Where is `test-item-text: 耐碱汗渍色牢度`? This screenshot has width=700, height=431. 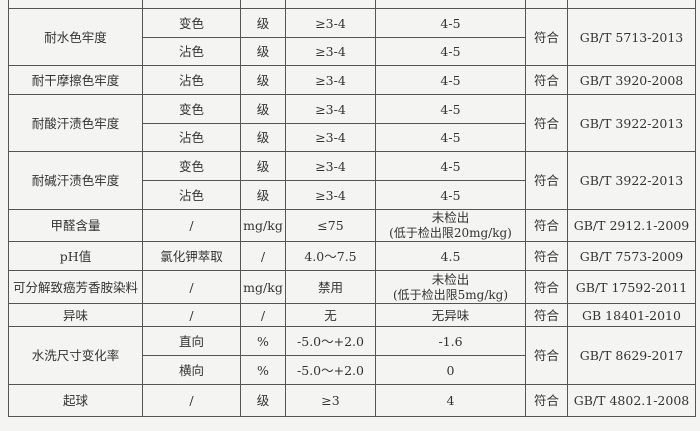
test-item-text: 耐碱汗渍色牢度 is located at coordinates (75, 180).